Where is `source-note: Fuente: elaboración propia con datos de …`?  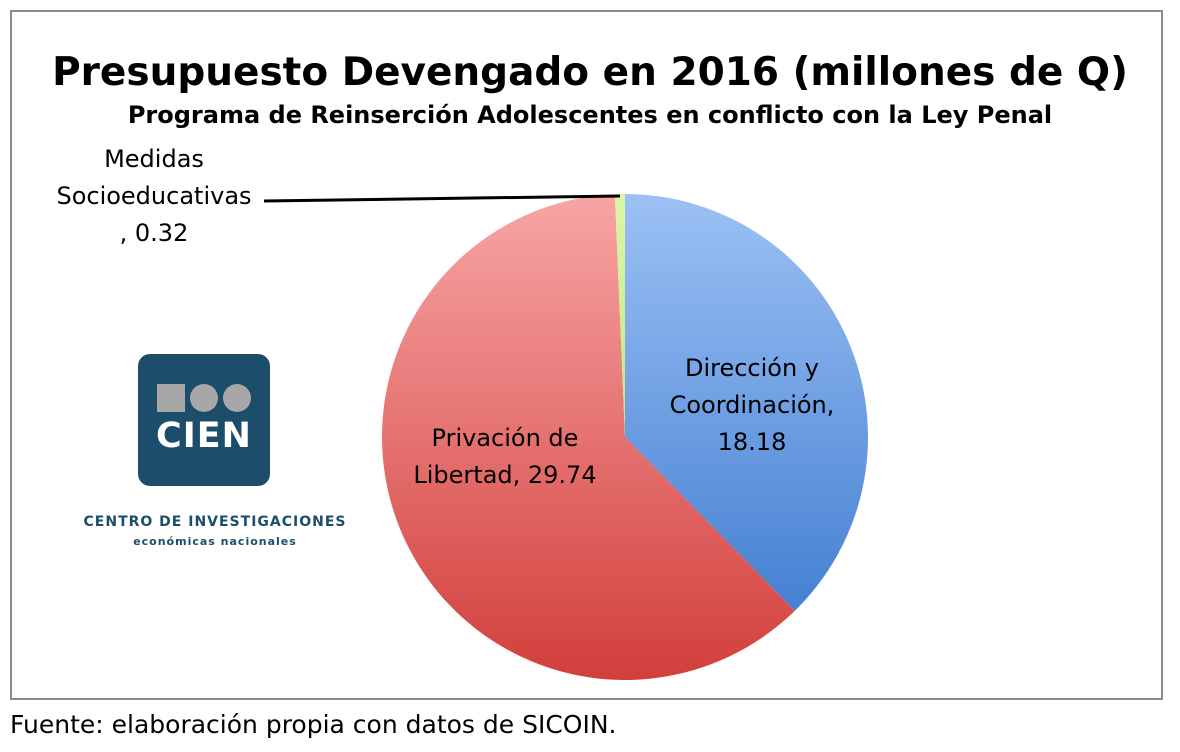 source-note: Fuente: elaboración propia con datos de … is located at coordinates (313, 724).